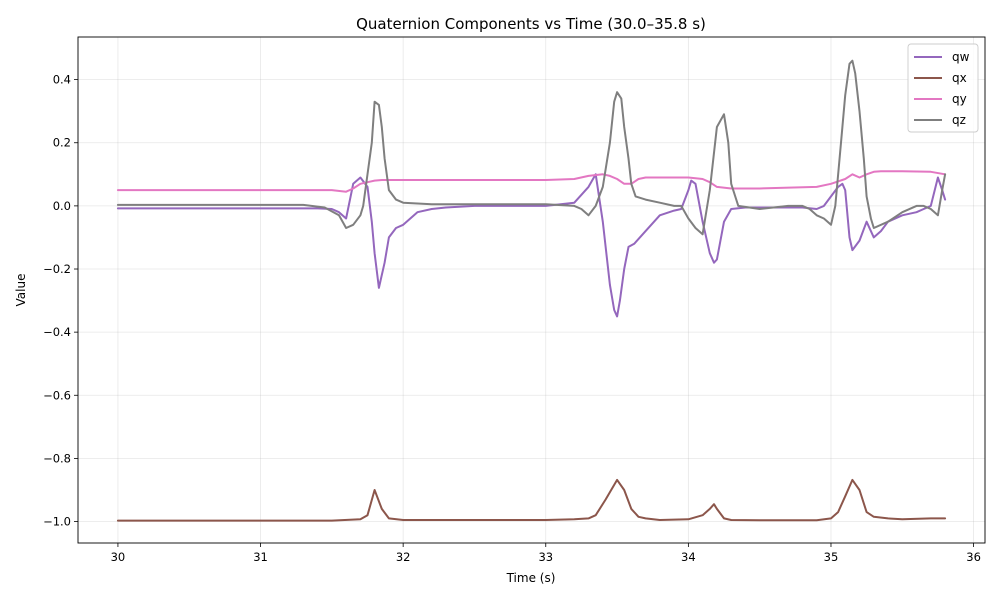  What do you see at coordinates (57, 522) in the screenshot?
I see `y-tick-label: −1.0` at bounding box center [57, 522].